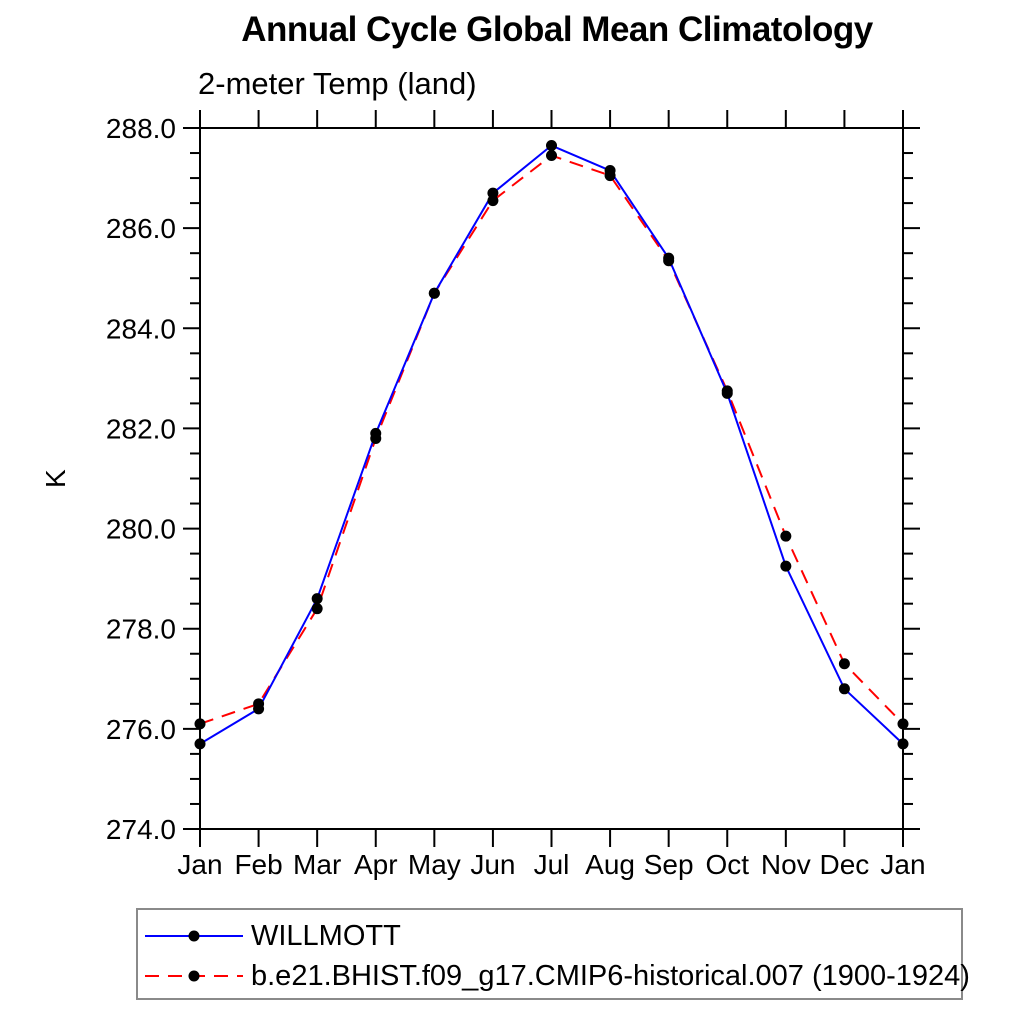 Image resolution: width=1024 pixels, height=1024 pixels. Describe the element at coordinates (258, 864) in the screenshot. I see `x-tick-label: Feb` at that location.